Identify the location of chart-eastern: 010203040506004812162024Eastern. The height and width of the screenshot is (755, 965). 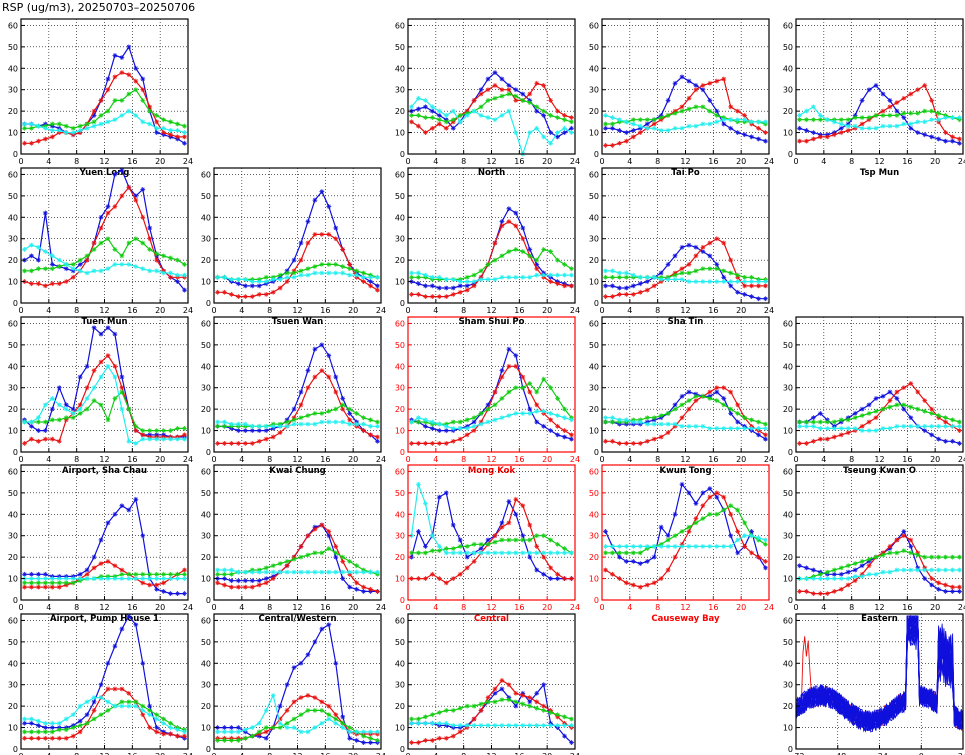
(874, 544).